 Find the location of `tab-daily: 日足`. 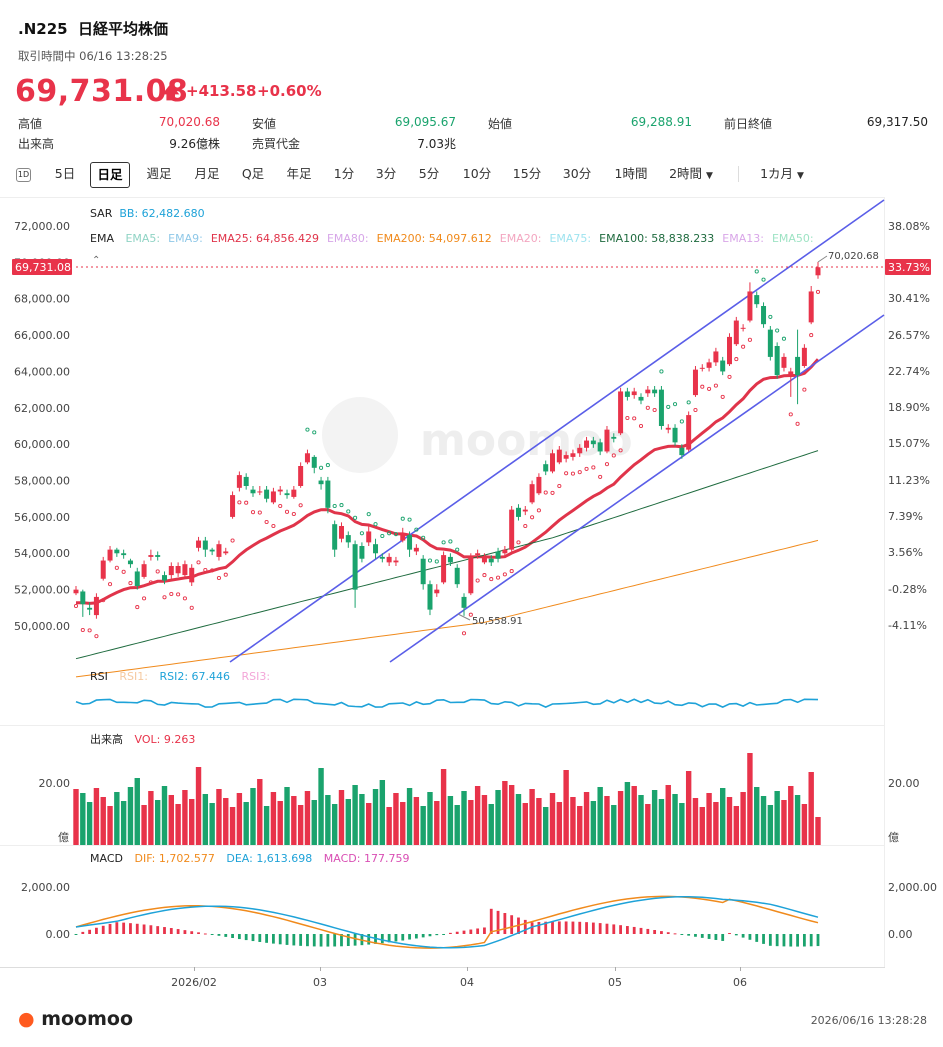

tab-daily: 日足 is located at coordinates (110, 175).